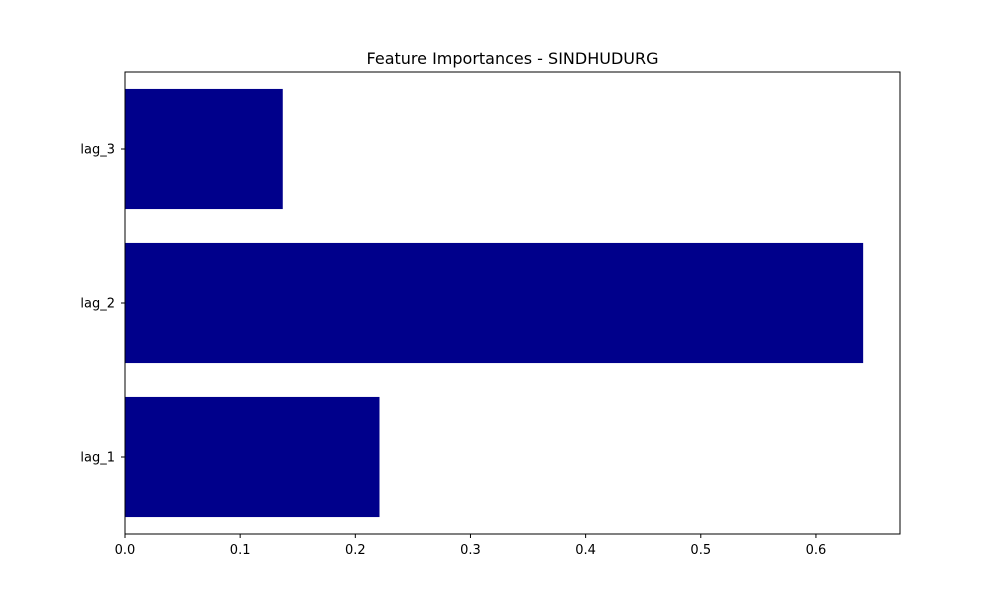 This screenshot has height=604, width=1000. What do you see at coordinates (816, 550) in the screenshot?
I see `x-tick-label: 0.6` at bounding box center [816, 550].